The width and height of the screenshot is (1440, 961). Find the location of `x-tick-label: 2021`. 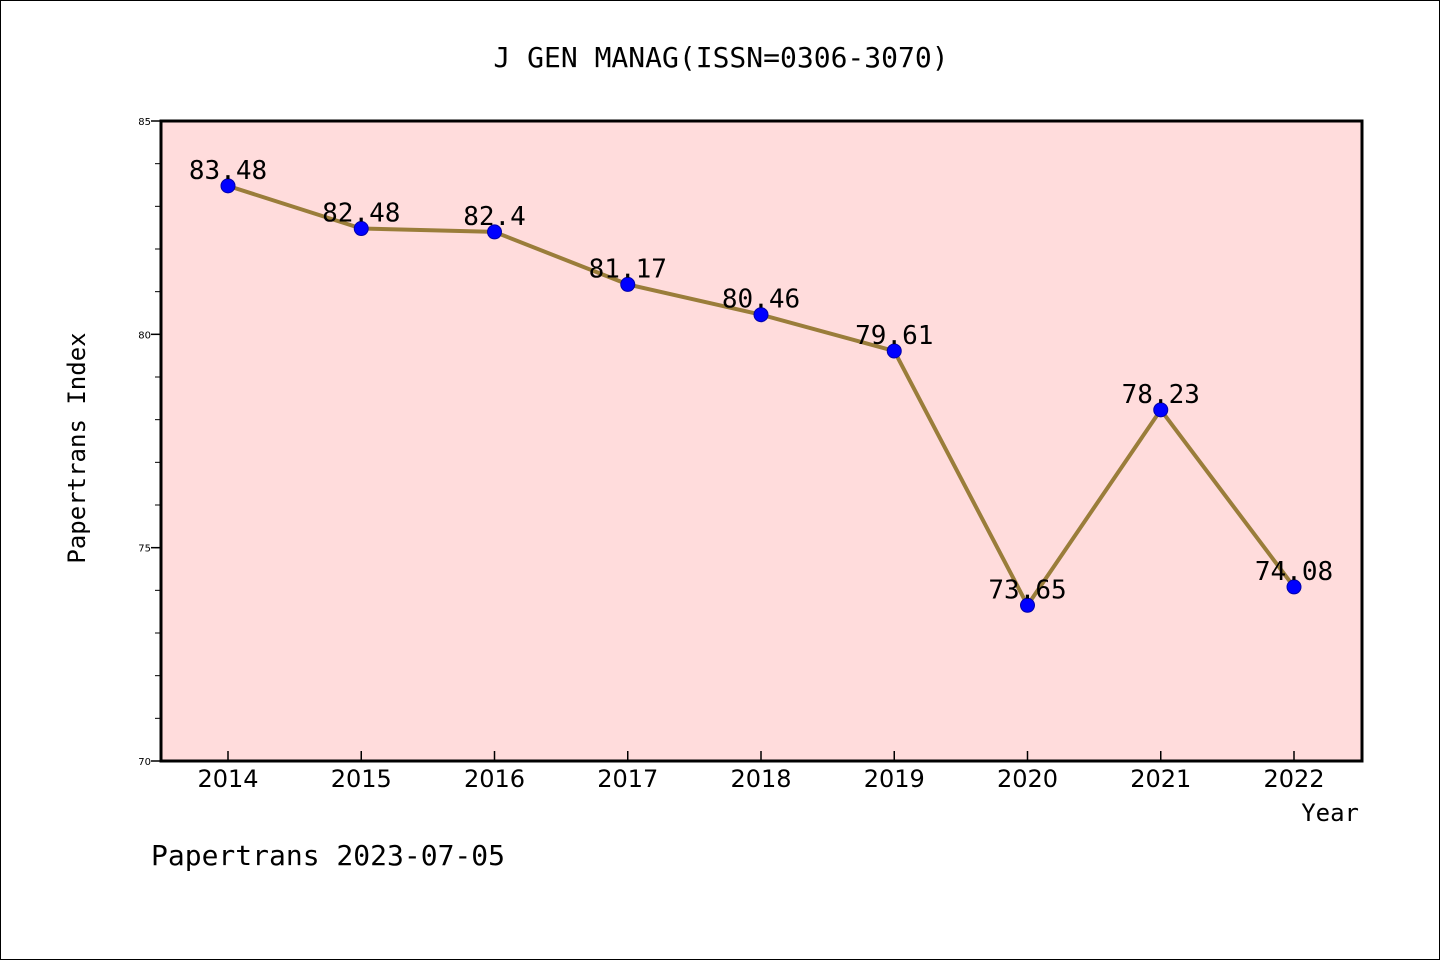

x-tick-label: 2021 is located at coordinates (1160, 779).